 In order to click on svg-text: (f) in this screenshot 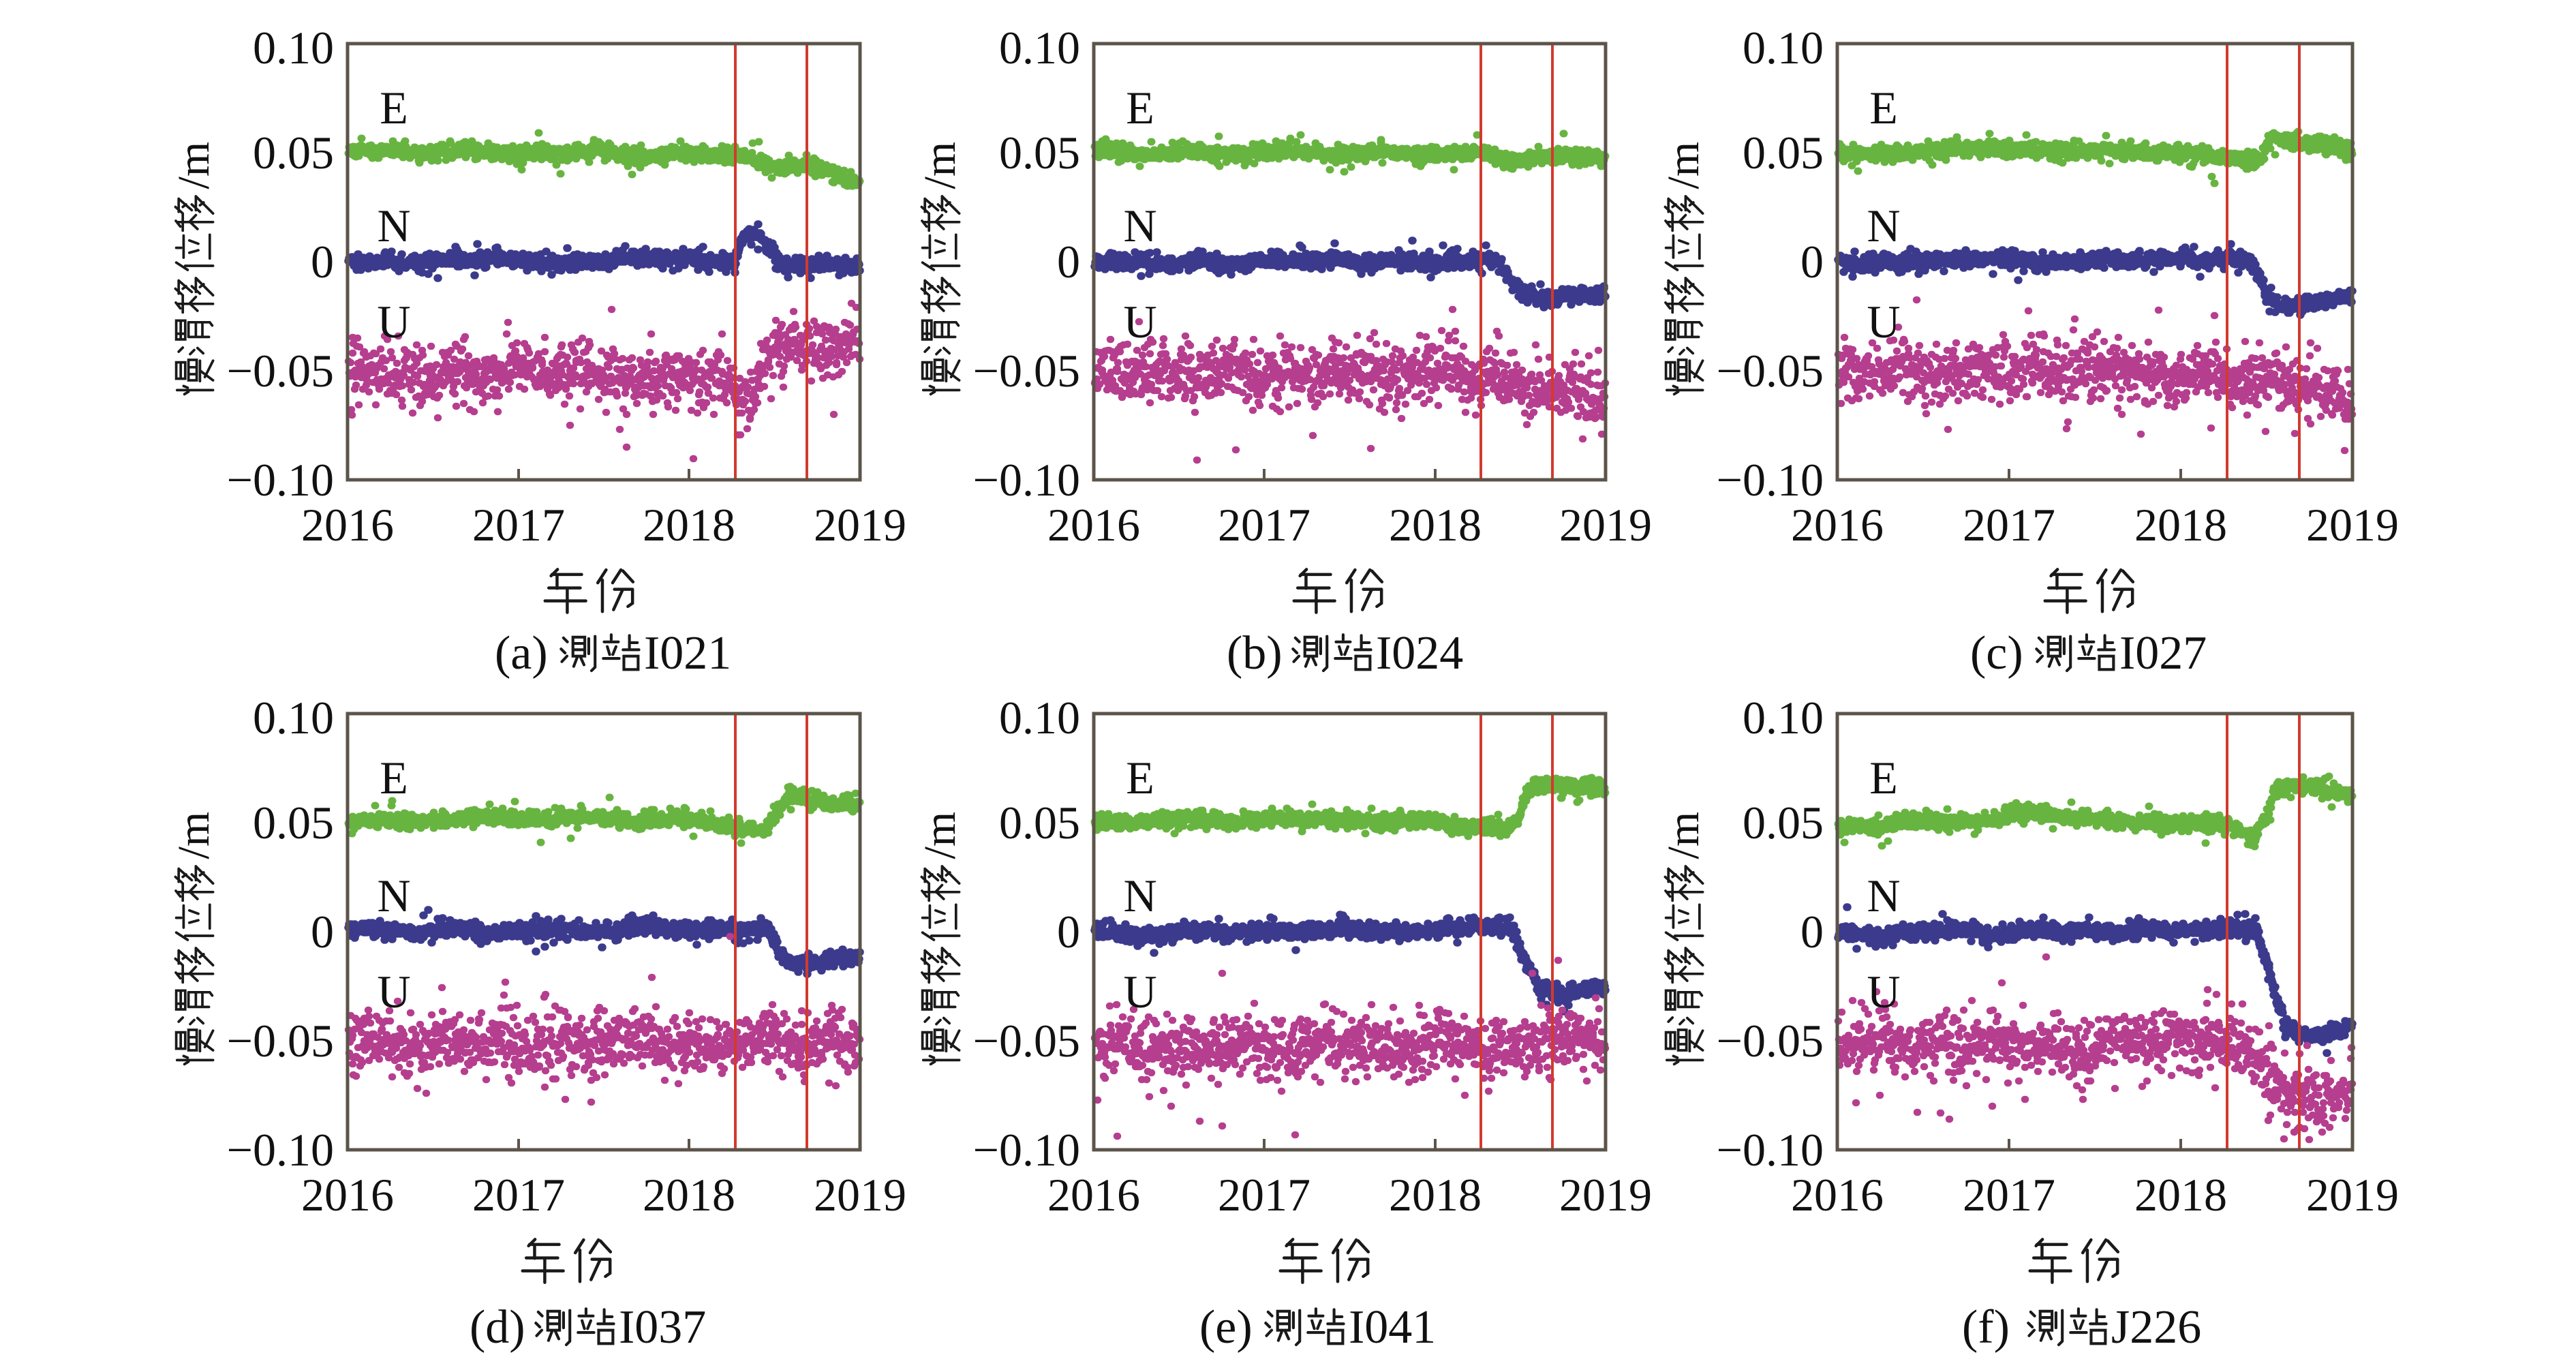, I will do `click(1986, 1327)`.